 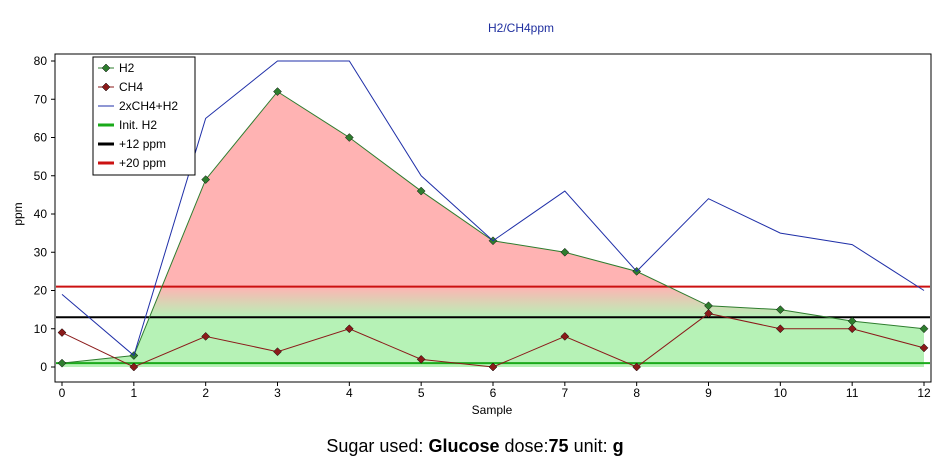 I want to click on chart-caption: Sugar used: Glucose dose:75 unit: g, so click(x=475, y=446).